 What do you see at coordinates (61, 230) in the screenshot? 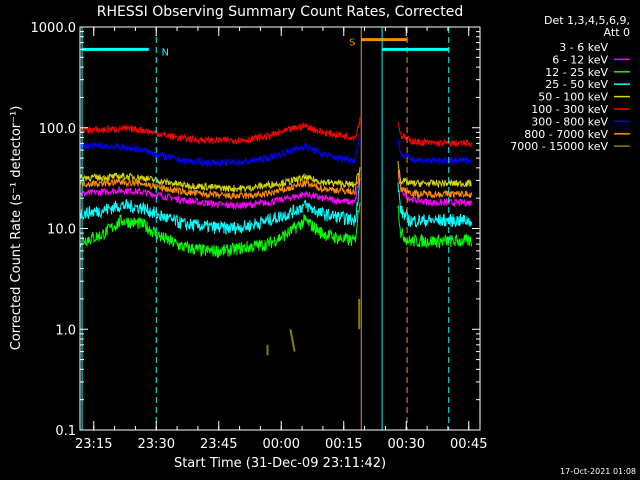
I see `y-tick-label: 10.0` at bounding box center [61, 230].